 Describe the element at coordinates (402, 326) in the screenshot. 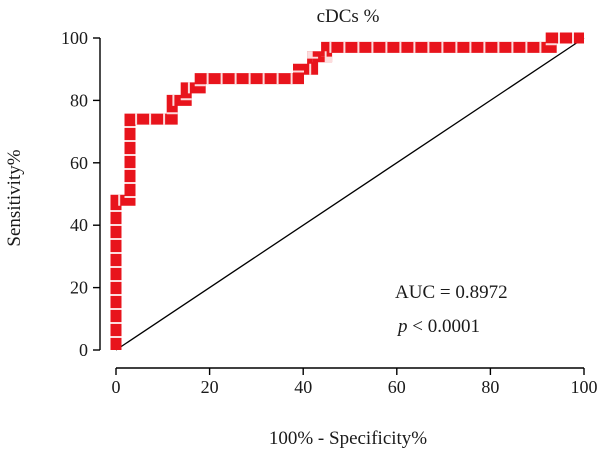

I see `p-symbol: p` at that location.